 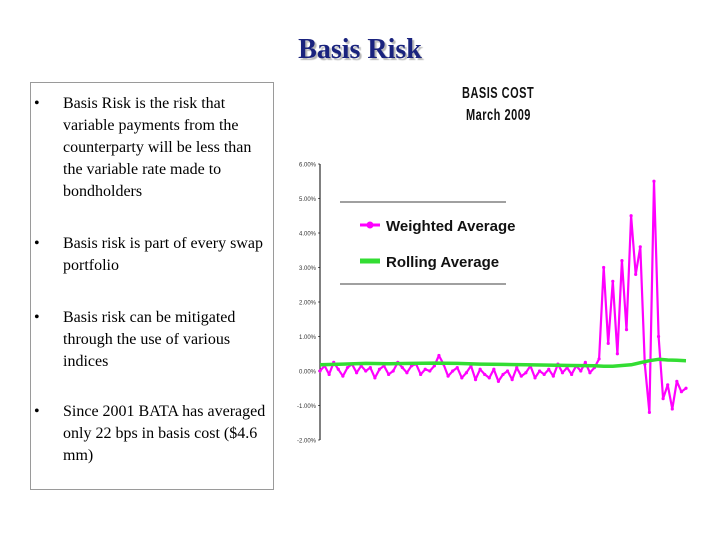 I want to click on y-tick-label: 6.00%, so click(x=308, y=166).